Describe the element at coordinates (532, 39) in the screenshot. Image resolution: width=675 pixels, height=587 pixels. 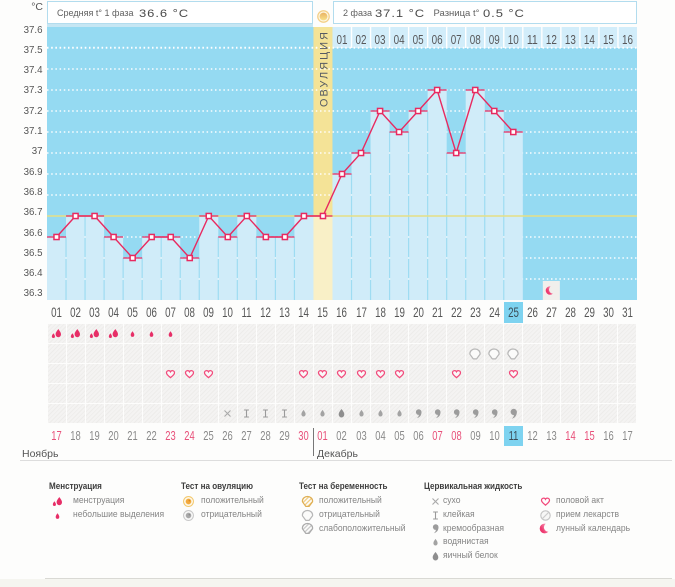
I see `svg-text: 11` at that location.